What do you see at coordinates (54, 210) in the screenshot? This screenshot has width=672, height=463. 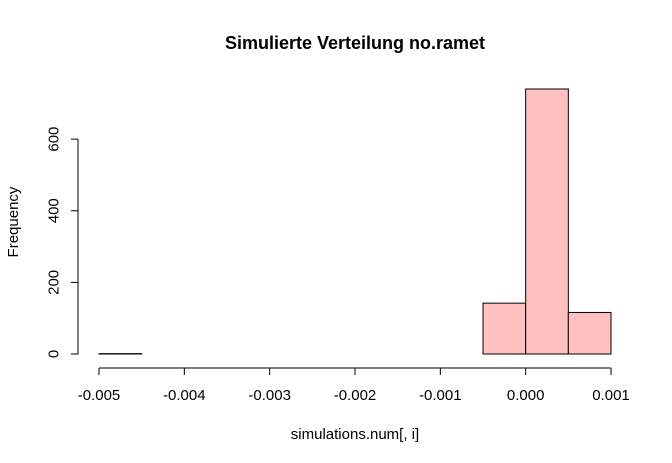 I see `y-tick-label: 400` at bounding box center [54, 210].